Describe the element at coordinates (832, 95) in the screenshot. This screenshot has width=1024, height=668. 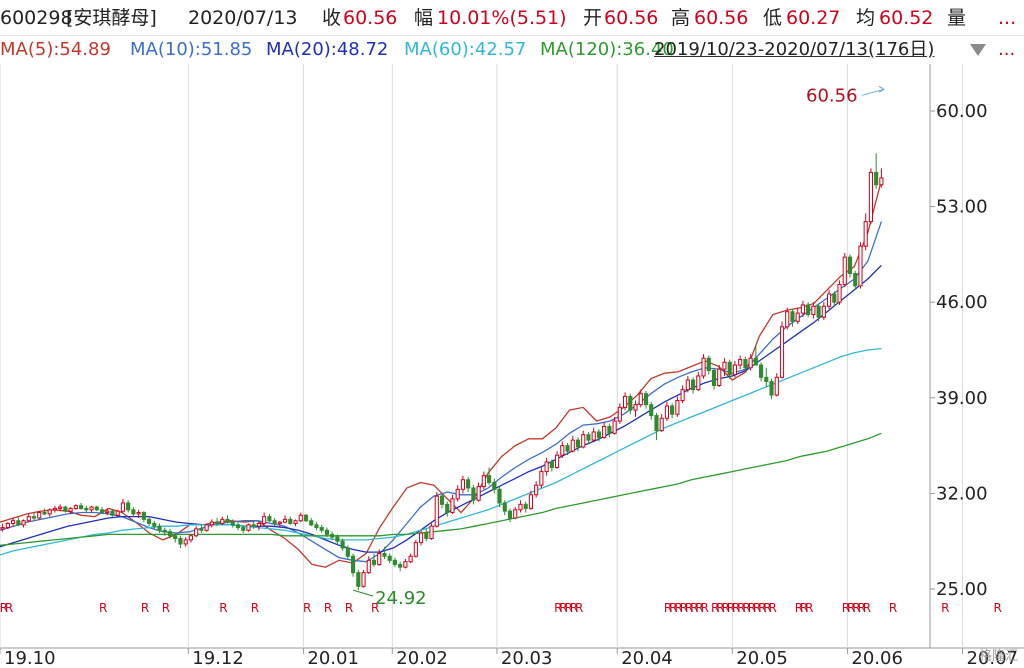
I see `high-price-label: 60.56` at that location.